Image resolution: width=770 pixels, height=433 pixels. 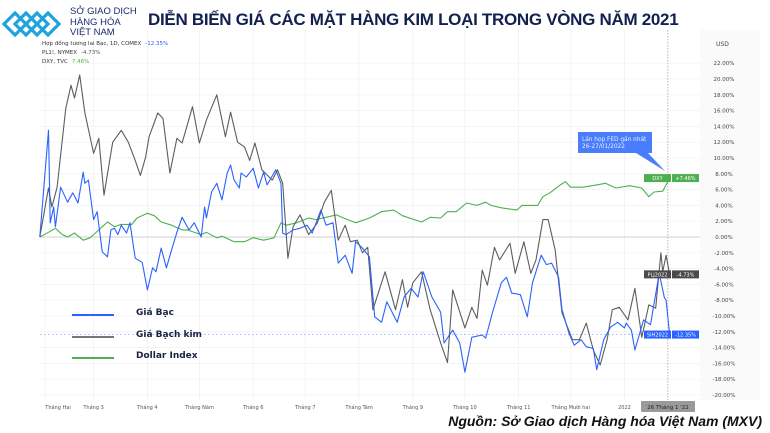 I want to click on x-tick-label: Tháng Mười hai, so click(x=570, y=407).